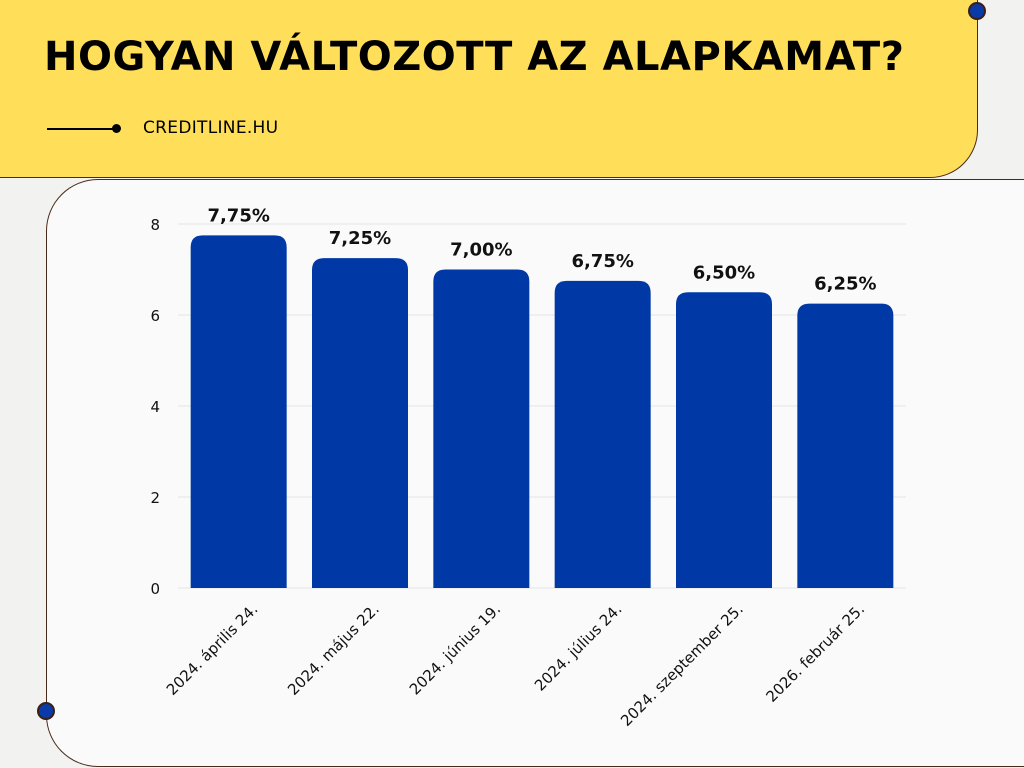  What do you see at coordinates (455, 649) in the screenshot?
I see `x-category-label: 2024. június 19.` at bounding box center [455, 649].